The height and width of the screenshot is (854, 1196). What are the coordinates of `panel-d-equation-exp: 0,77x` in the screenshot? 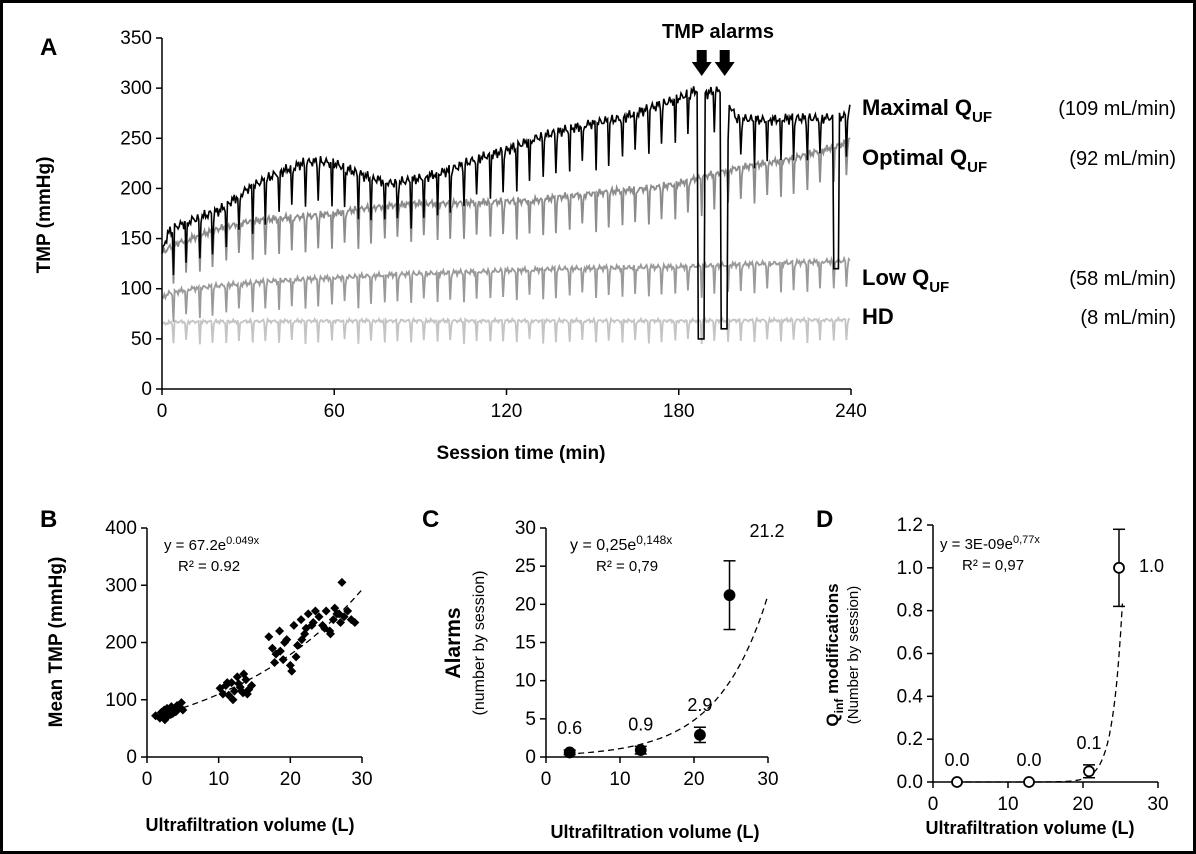 It's located at (1026, 540).